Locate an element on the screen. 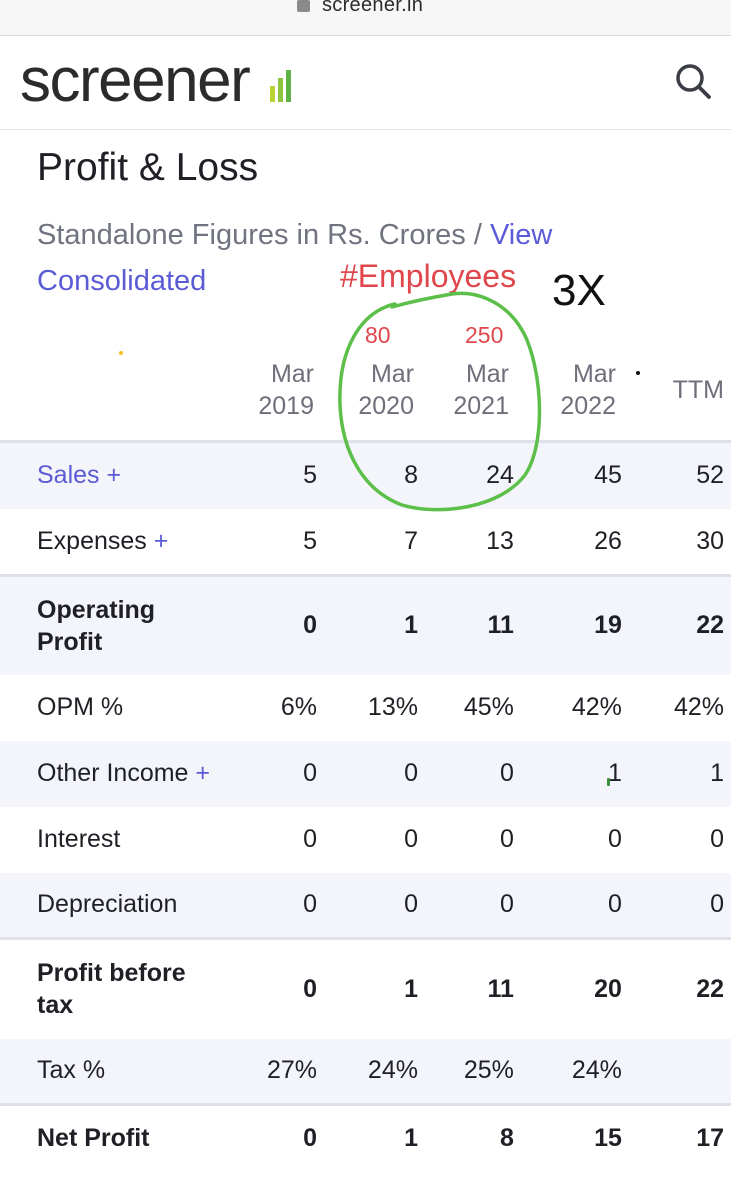  site-header: screener is located at coordinates (365, 83).